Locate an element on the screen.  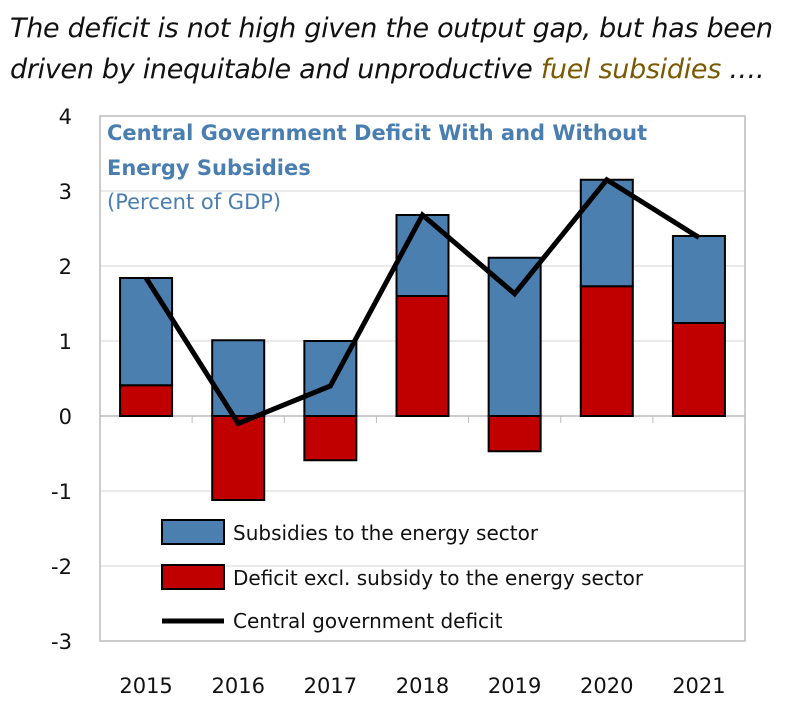
bar-subsidies-2015 is located at coordinates (146, 332).